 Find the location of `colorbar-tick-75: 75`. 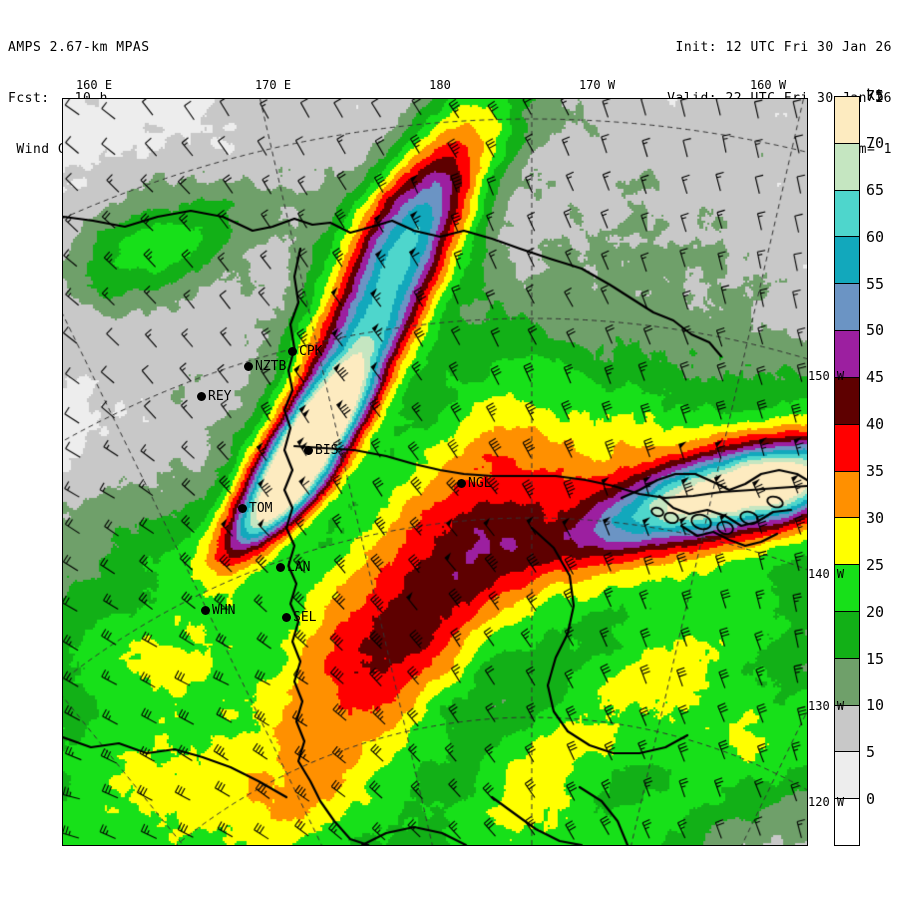

colorbar-tick-75: 75 is located at coordinates (875, 96).